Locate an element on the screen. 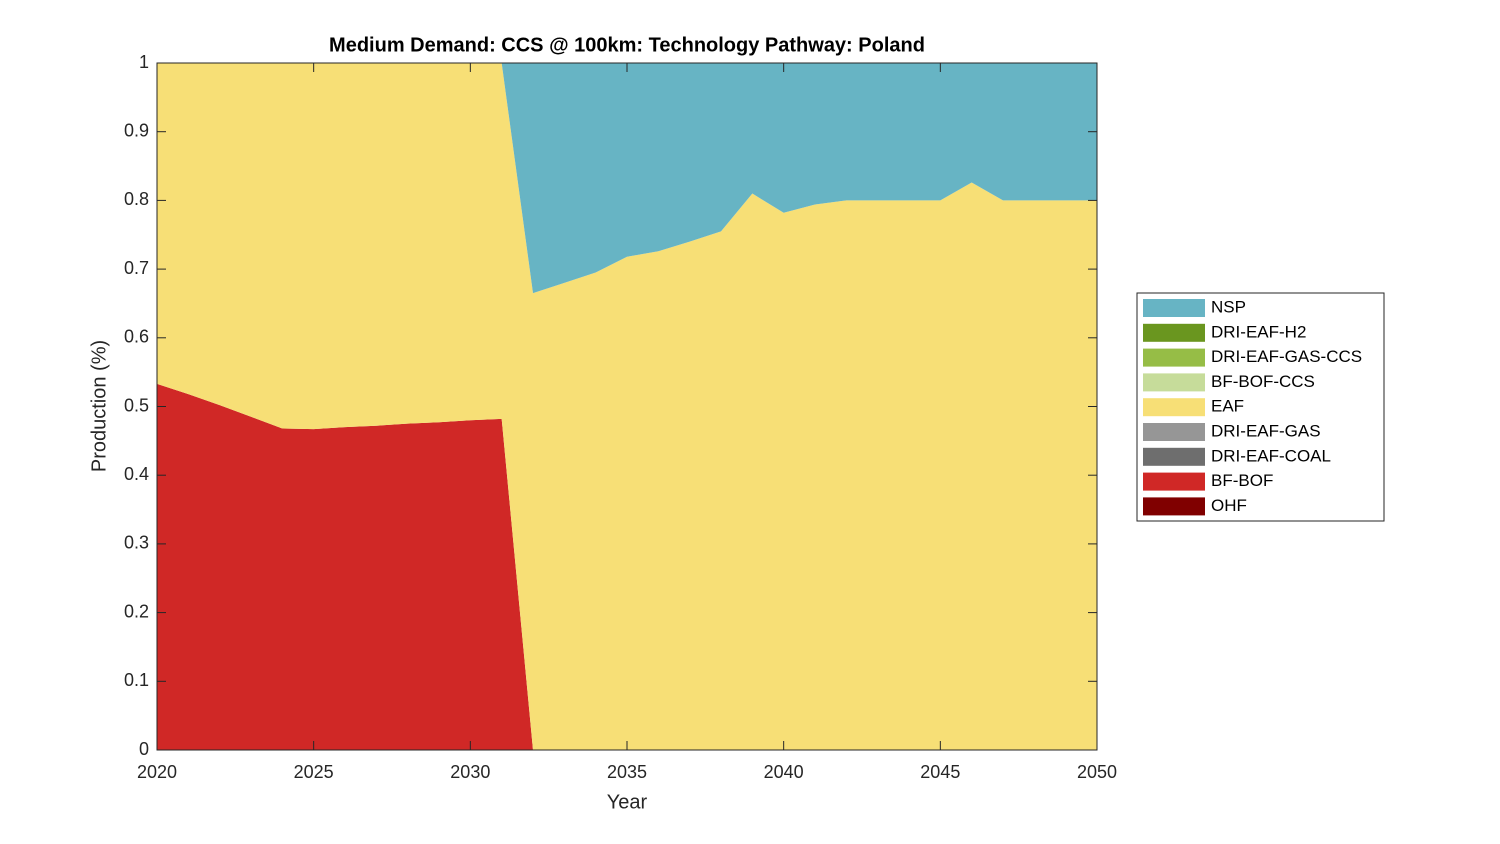  y-tick-label: 0.2 is located at coordinates (136, 611).